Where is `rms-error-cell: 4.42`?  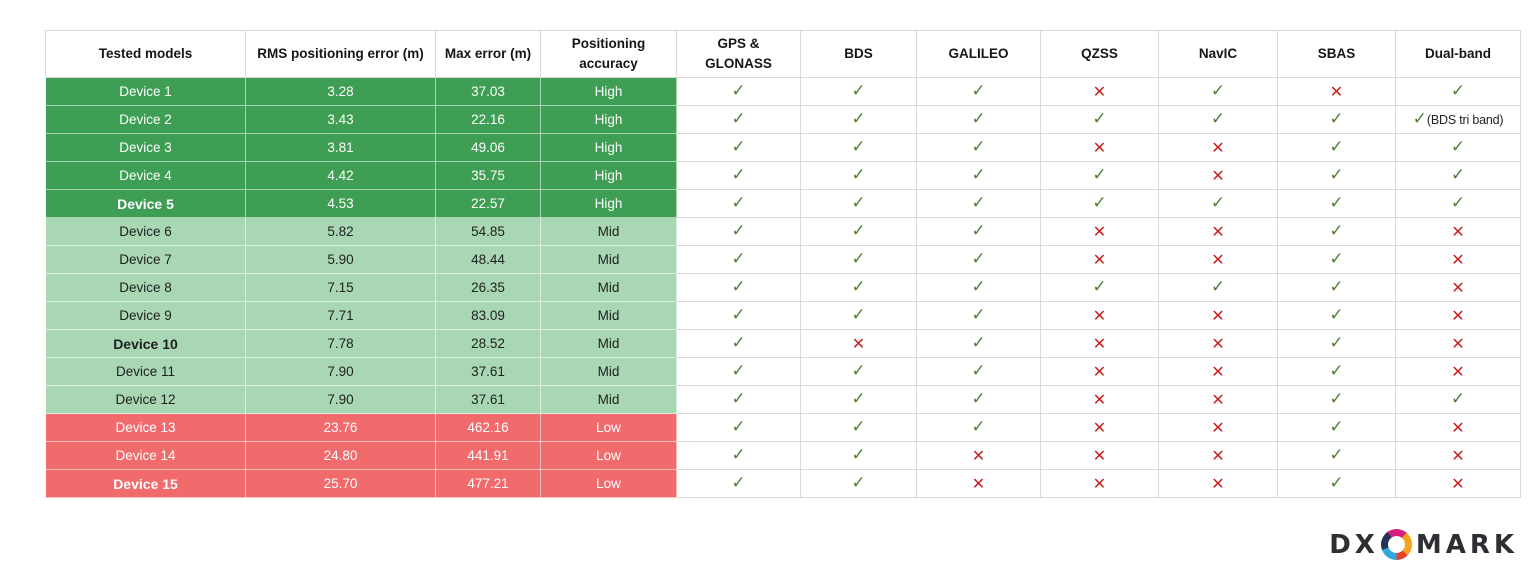 rms-error-cell: 4.42 is located at coordinates (340, 175).